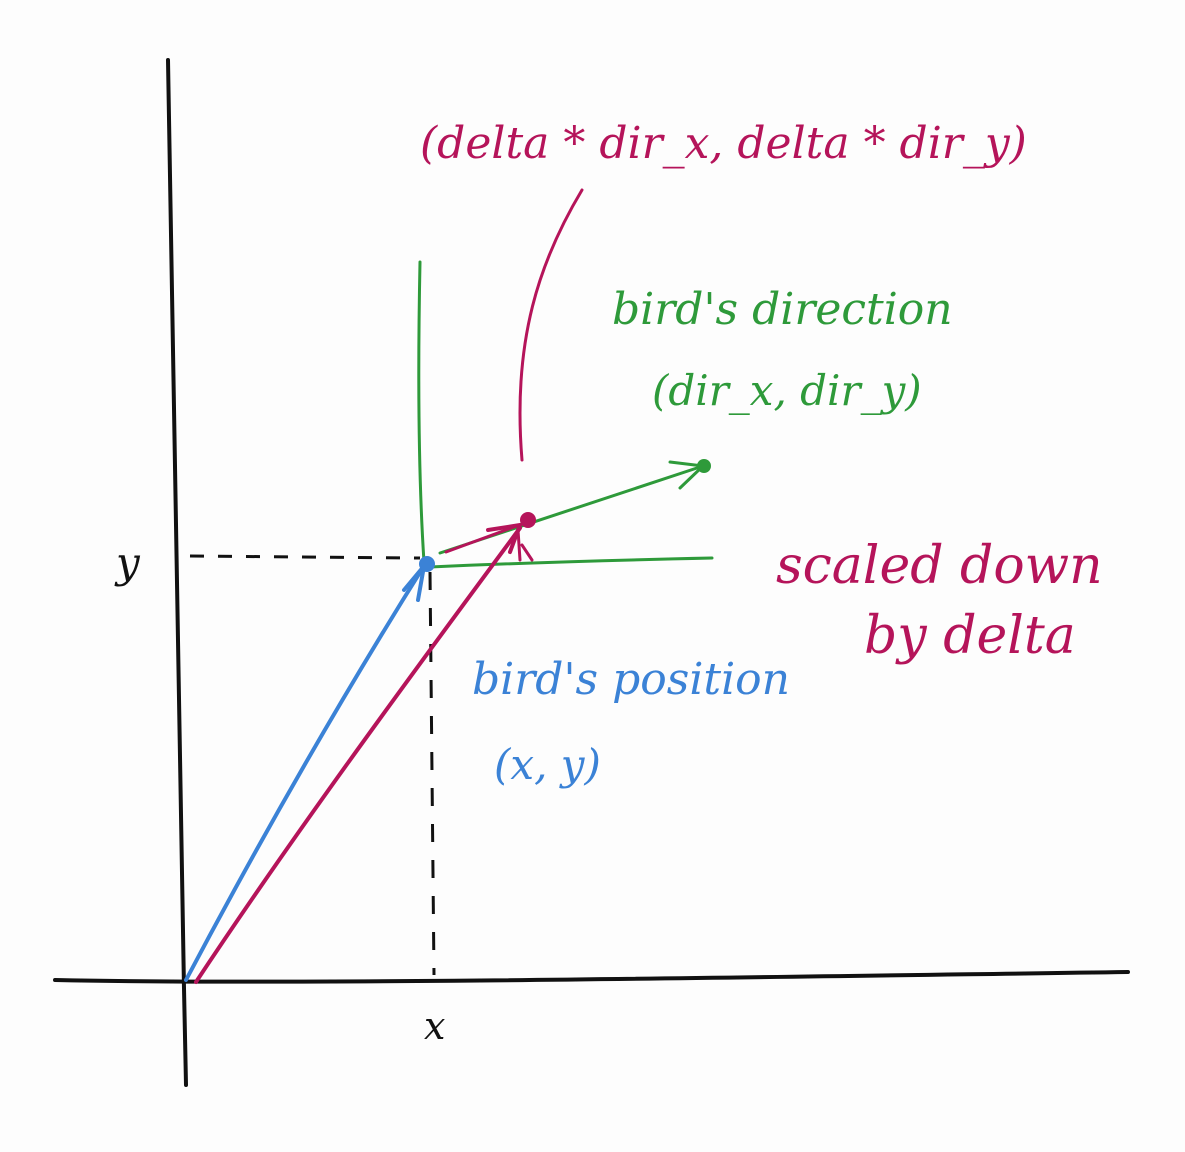  I want to click on position-vector, so click(305, 773).